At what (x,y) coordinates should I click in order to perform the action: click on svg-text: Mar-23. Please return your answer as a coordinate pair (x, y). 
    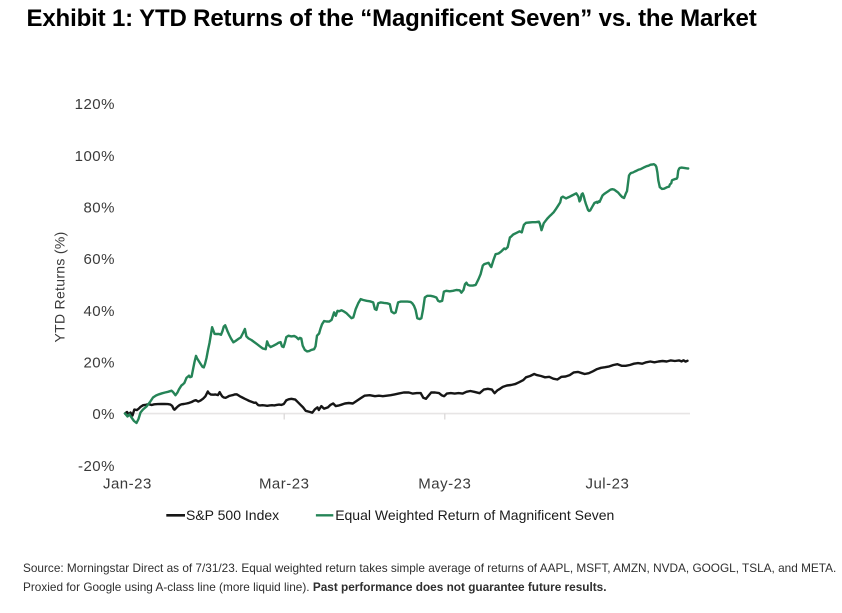
    Looking at the image, I should click on (284, 484).